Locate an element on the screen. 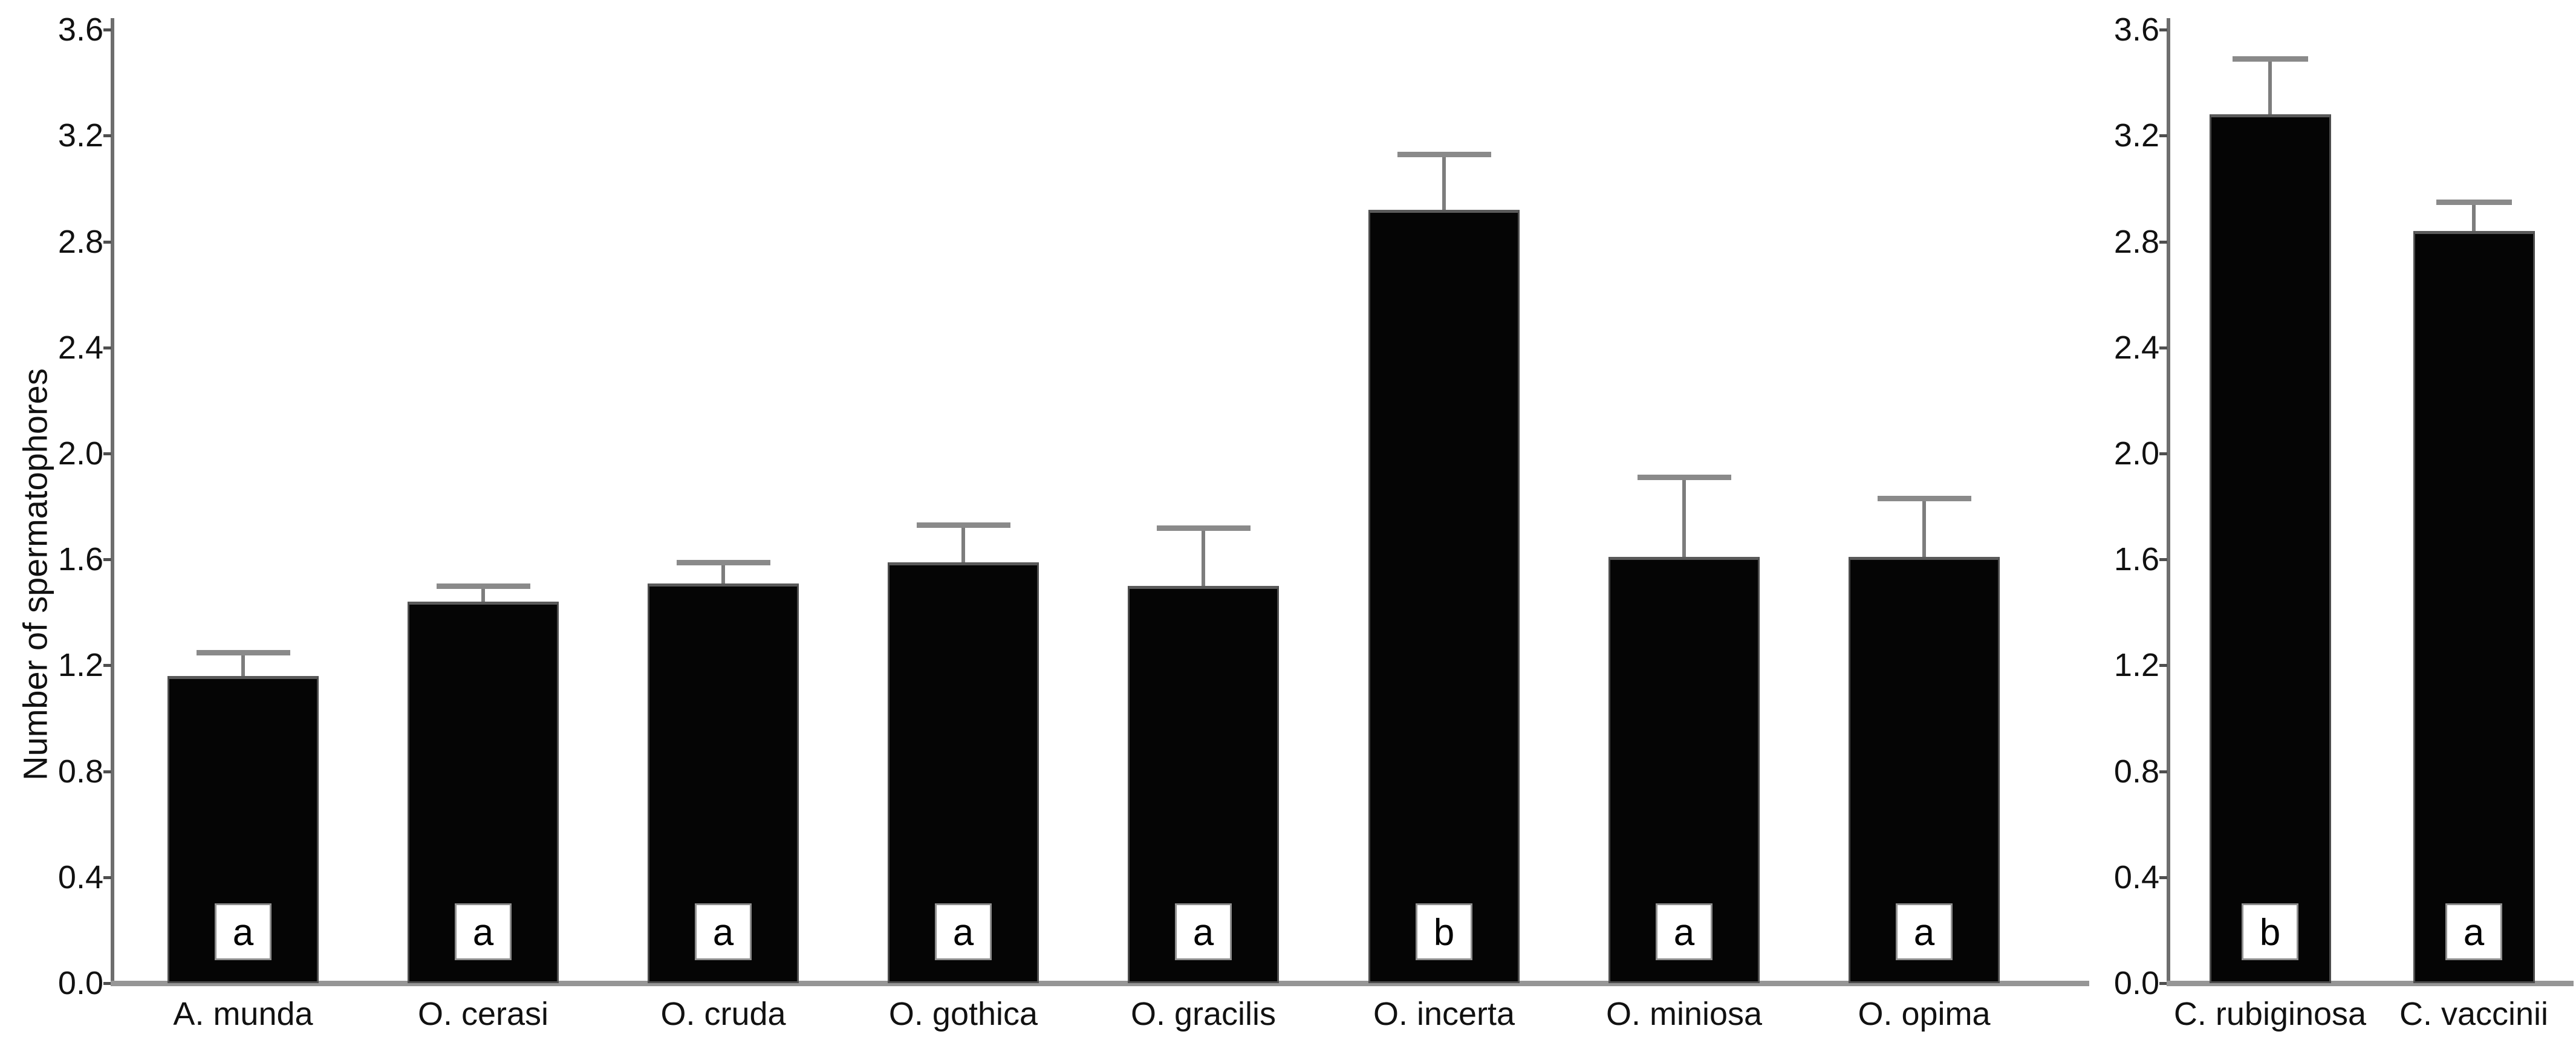 Image resolution: width=2576 pixels, height=1040 pixels. x-tick-label: C. rubiginosa is located at coordinates (2270, 1014).